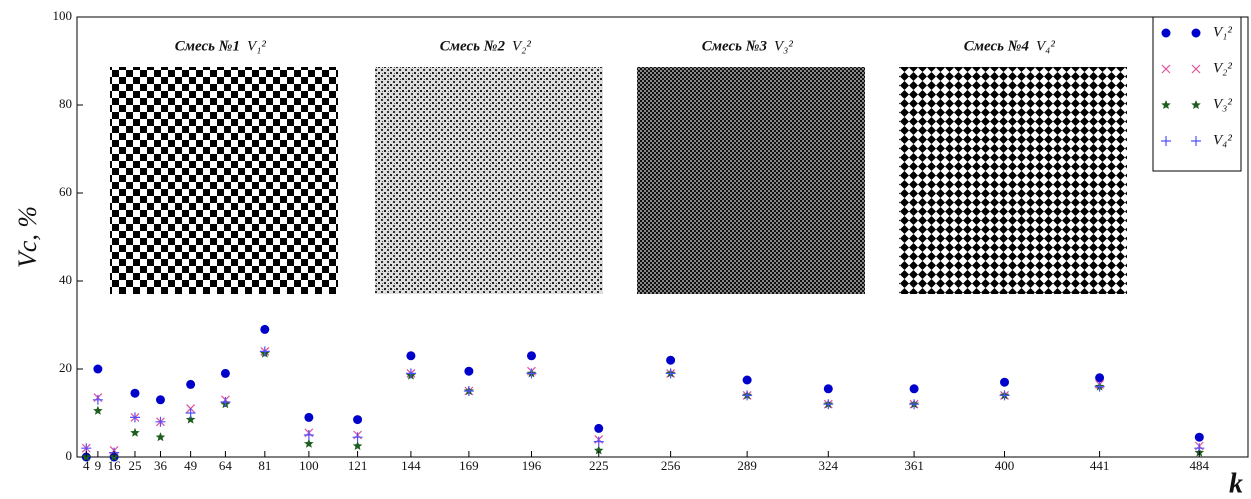 This screenshot has width=1251, height=499. I want to click on y-axis-label: Vc, %, so click(27, 237).